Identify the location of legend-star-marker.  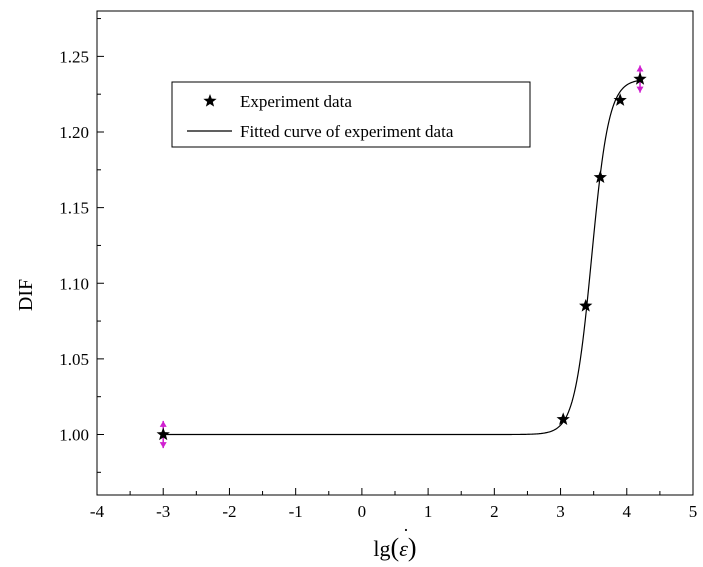
(210, 100).